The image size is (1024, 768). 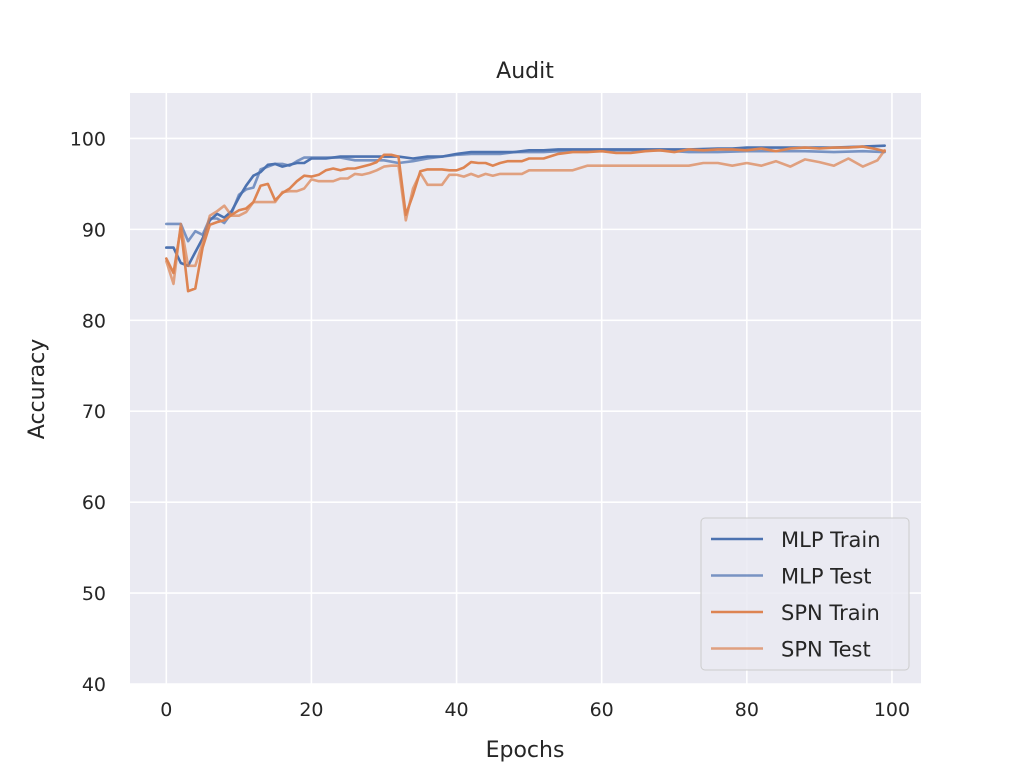 I want to click on x-axis-label: Epochs, so click(x=525, y=750).